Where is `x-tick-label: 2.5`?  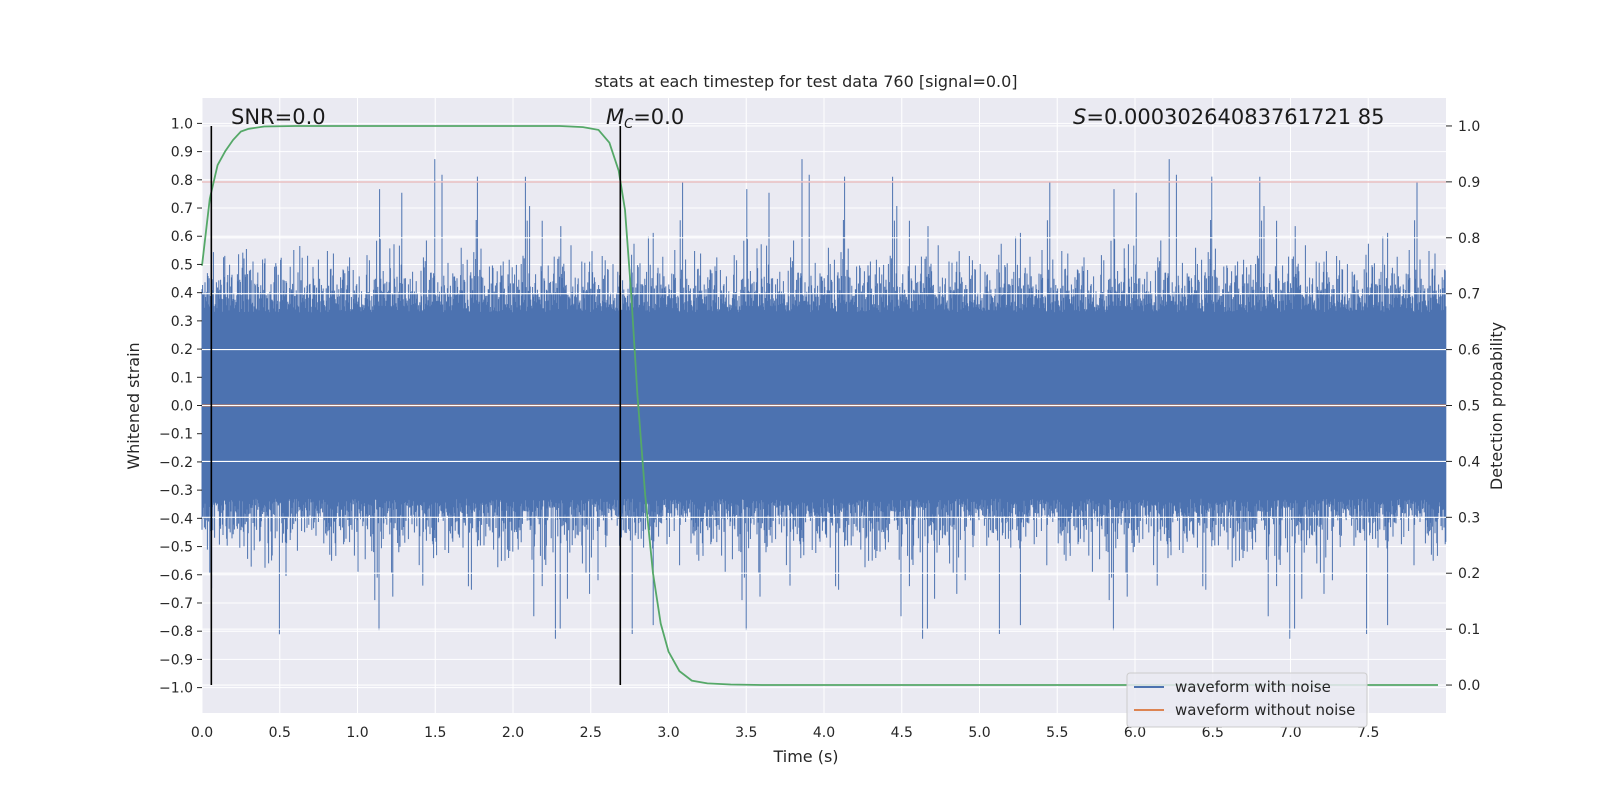 x-tick-label: 2.5 is located at coordinates (591, 733).